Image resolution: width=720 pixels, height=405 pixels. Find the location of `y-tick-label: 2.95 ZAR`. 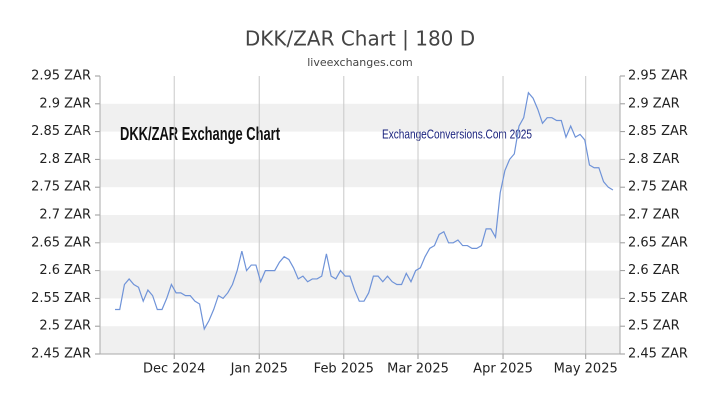

y-tick-label: 2.95 ZAR is located at coordinates (61, 76).